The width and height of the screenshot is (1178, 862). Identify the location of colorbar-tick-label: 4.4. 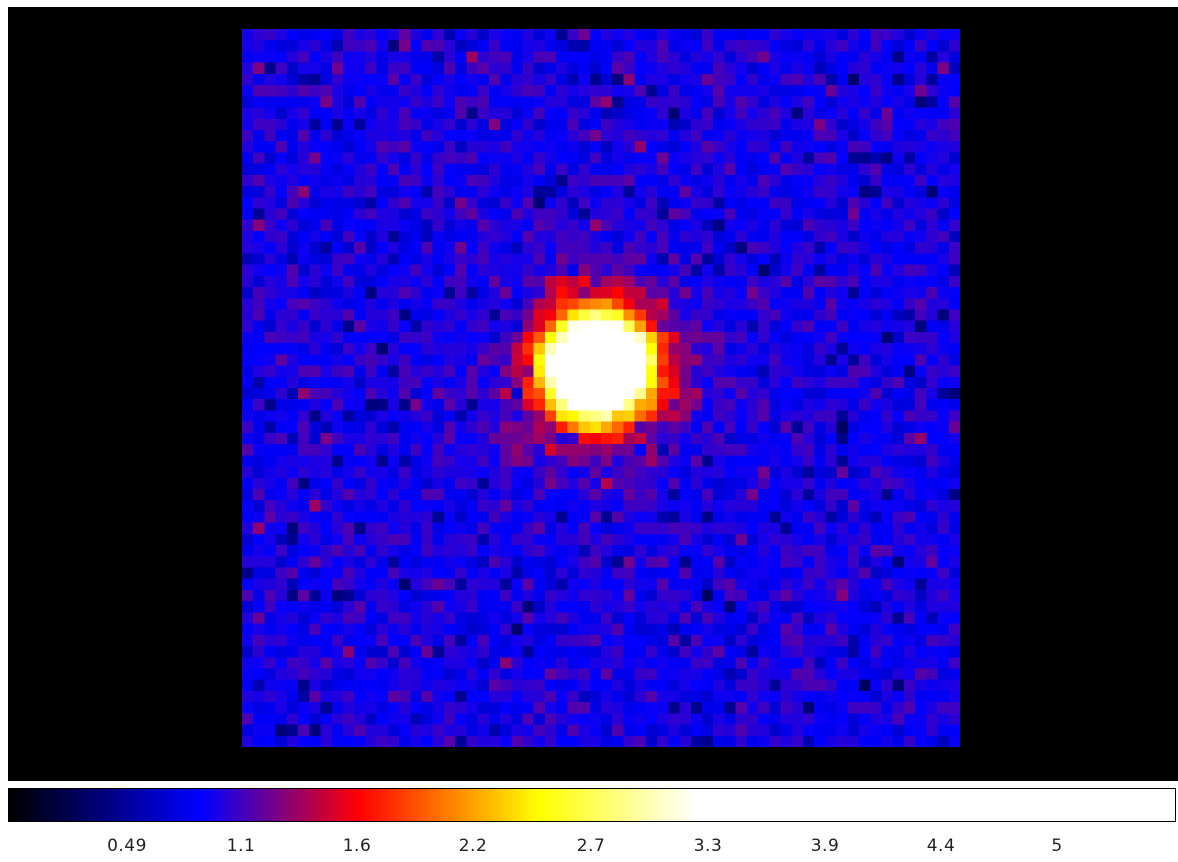
(941, 846).